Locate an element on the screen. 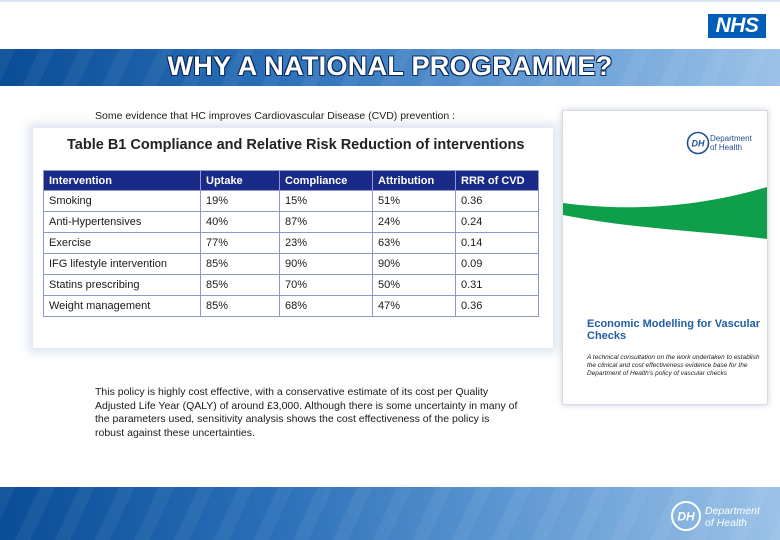 The width and height of the screenshot is (780, 540). top-rule is located at coordinates (390, 1).